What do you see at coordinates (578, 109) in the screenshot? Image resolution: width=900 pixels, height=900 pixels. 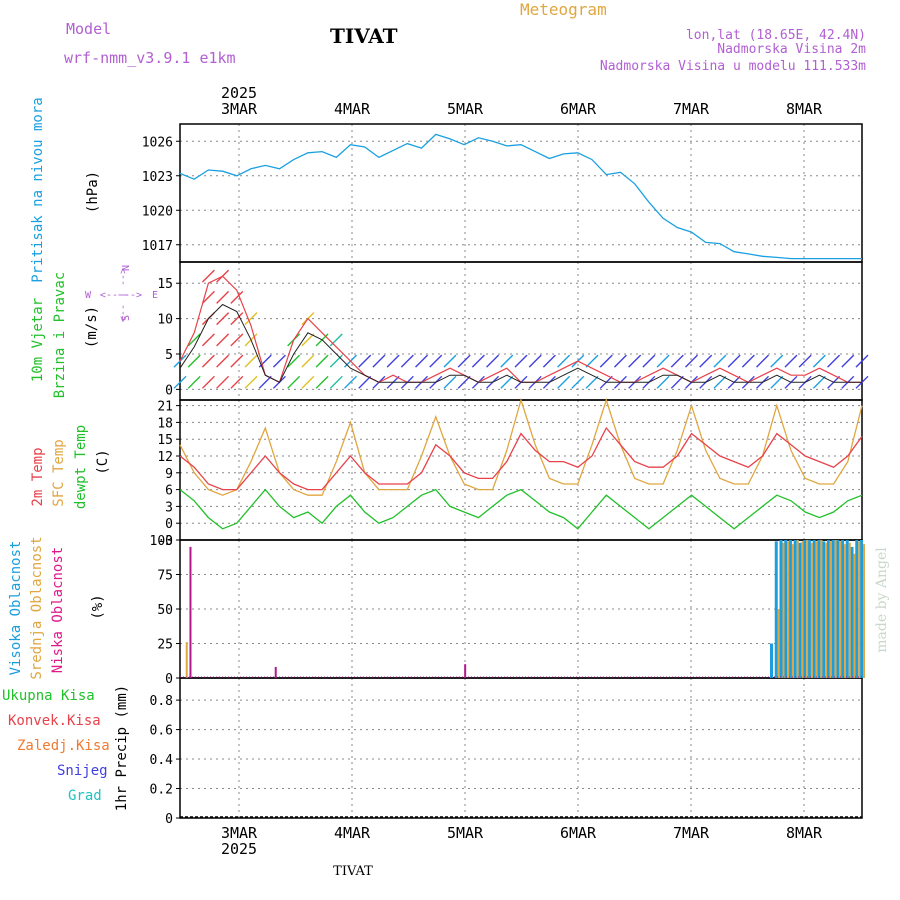 I see `day-label-top: 6MAR` at bounding box center [578, 109].